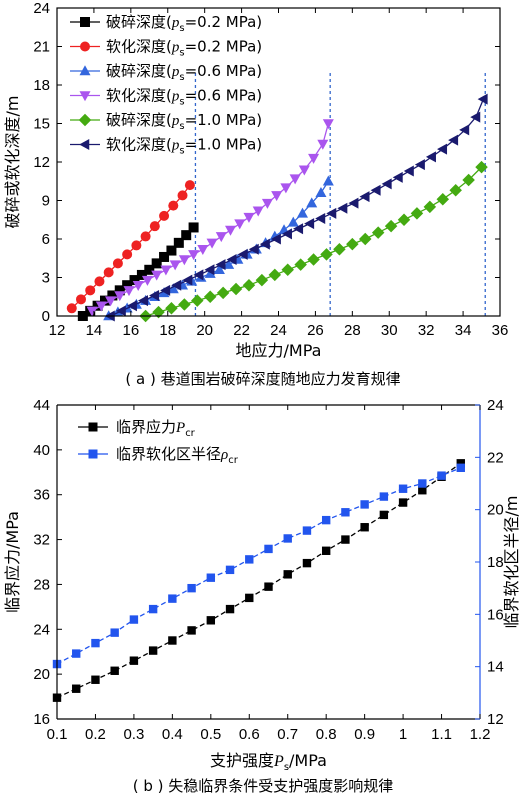 The image size is (527, 800). I want to click on x-tick-label: 0.4, so click(172, 734).